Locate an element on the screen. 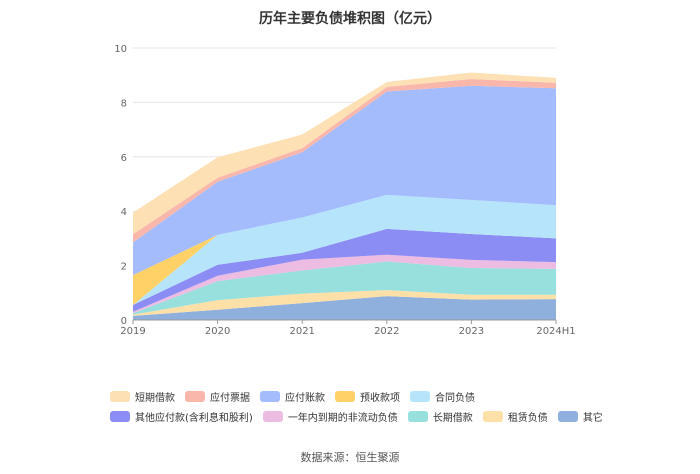  legend-item: 短期借款 is located at coordinates (142, 396).